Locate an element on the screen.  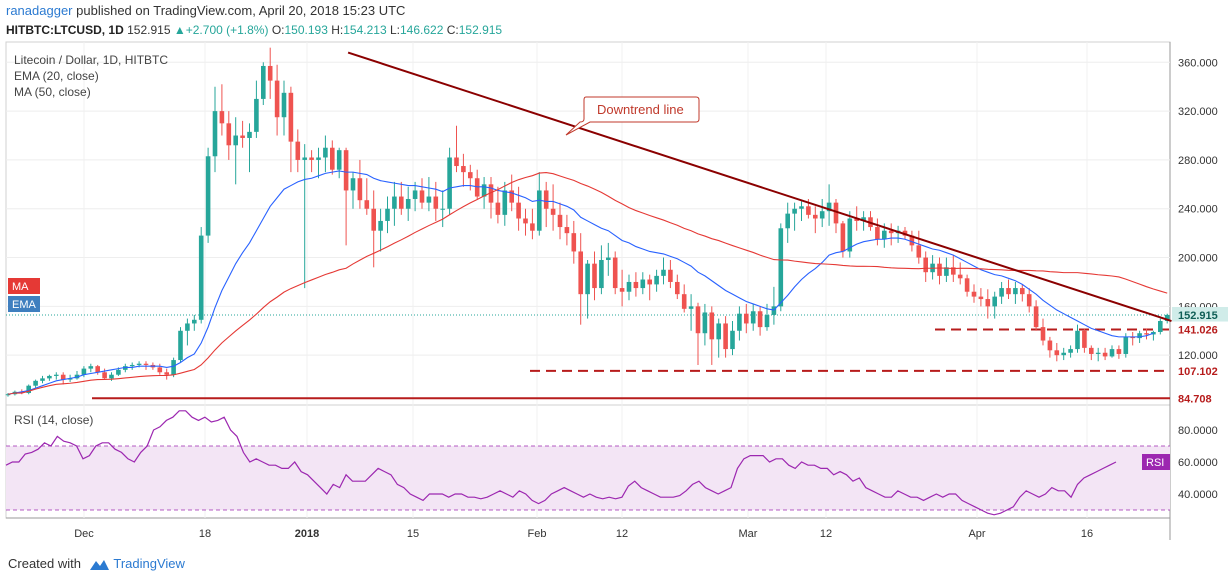
svg-text: 84.708 is located at coordinates (1195, 399).